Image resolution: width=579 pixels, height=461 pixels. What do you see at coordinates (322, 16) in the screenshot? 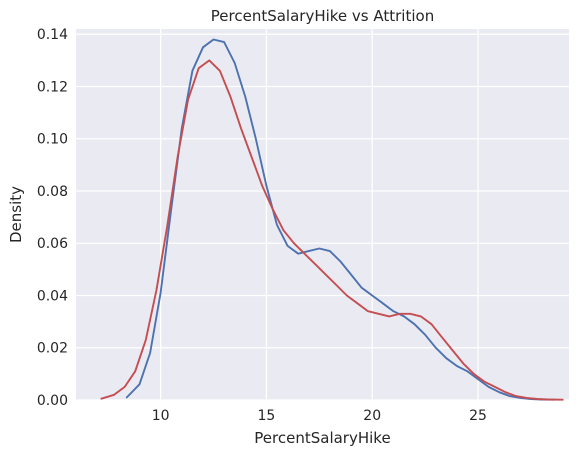
I see `chart-title: PercentSalaryHike vs Attrition` at bounding box center [322, 16].